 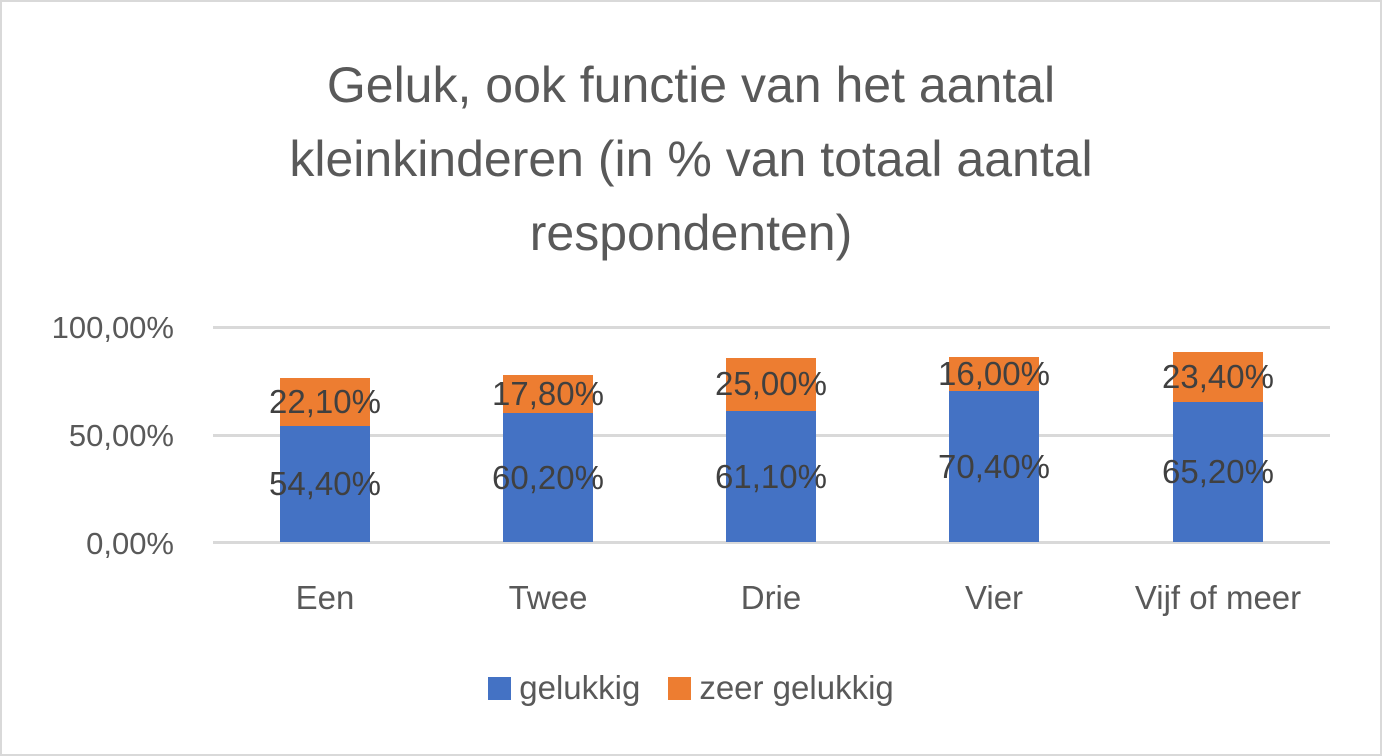 I want to click on bar-segment-gelukkig: 70,40%, so click(x=994, y=466).